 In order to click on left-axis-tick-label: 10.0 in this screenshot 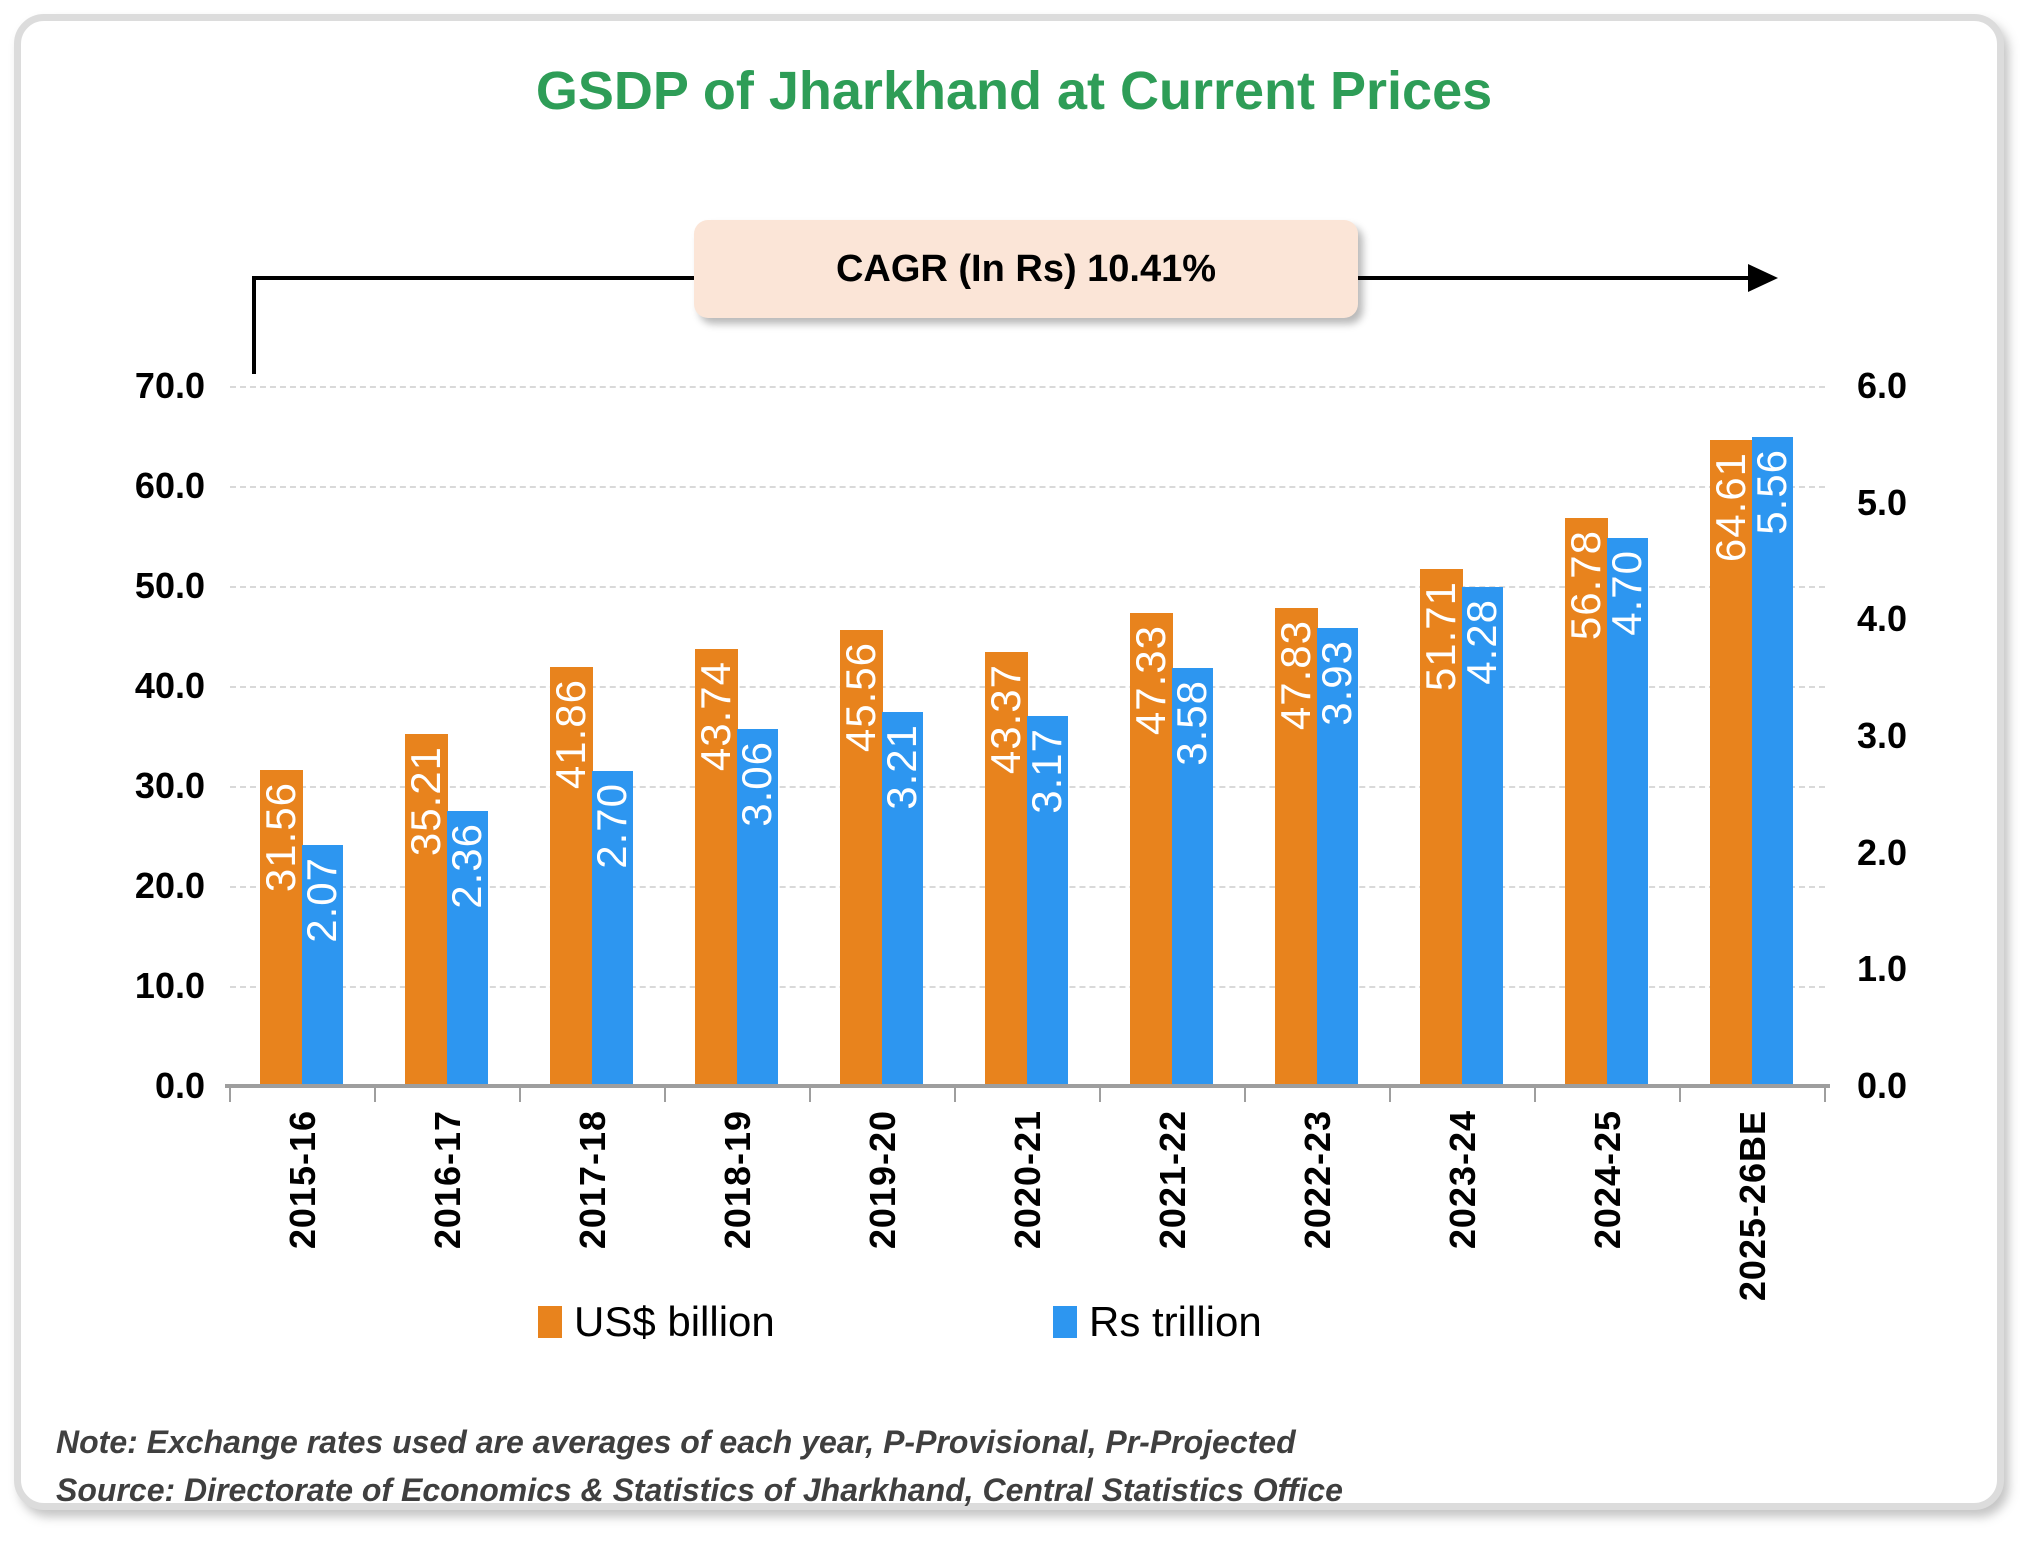, I will do `click(169, 985)`.